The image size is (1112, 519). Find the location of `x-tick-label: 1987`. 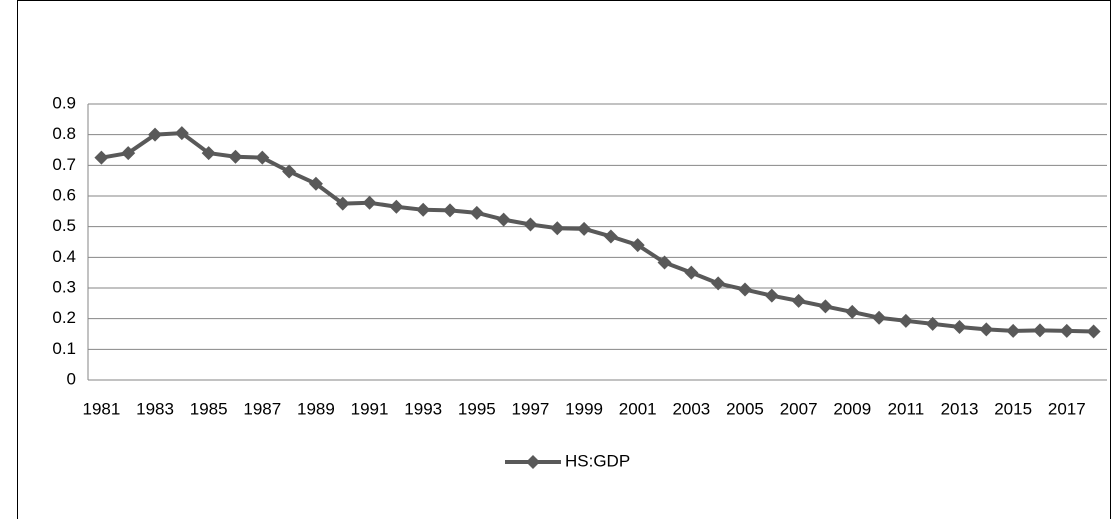

x-tick-label: 1987 is located at coordinates (262, 408).